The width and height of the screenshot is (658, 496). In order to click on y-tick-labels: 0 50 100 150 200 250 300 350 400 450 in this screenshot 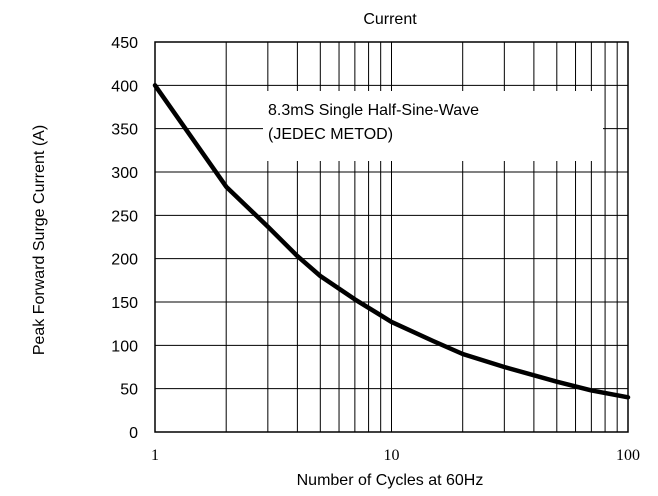, I will do `click(124, 238)`.